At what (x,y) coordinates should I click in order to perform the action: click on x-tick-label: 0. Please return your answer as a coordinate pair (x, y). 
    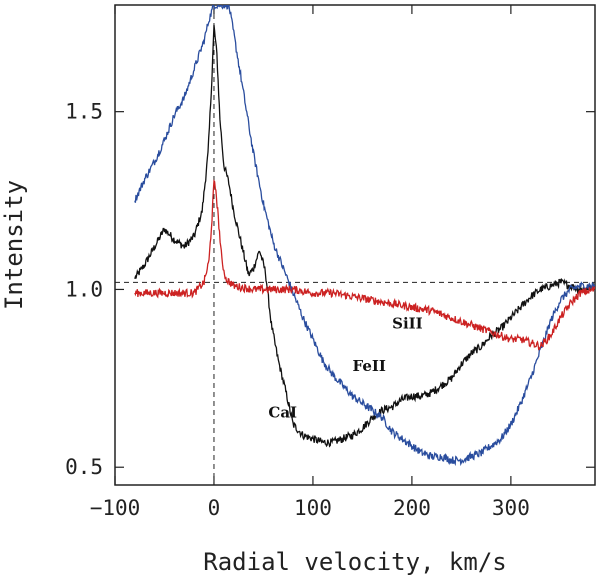
    Looking at the image, I should click on (214, 508).